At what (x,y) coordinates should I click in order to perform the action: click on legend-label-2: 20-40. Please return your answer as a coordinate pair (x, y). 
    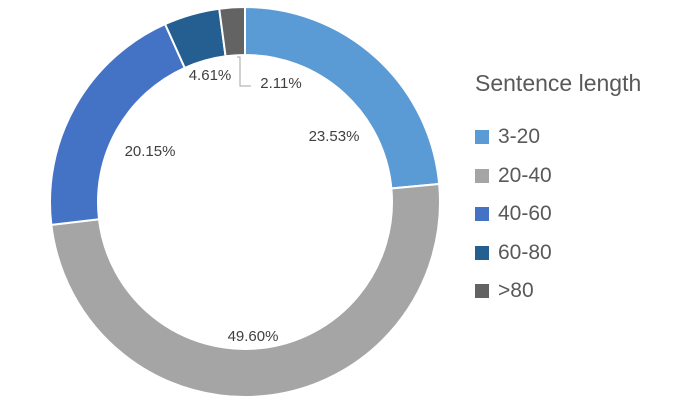
    Looking at the image, I should click on (525, 175).